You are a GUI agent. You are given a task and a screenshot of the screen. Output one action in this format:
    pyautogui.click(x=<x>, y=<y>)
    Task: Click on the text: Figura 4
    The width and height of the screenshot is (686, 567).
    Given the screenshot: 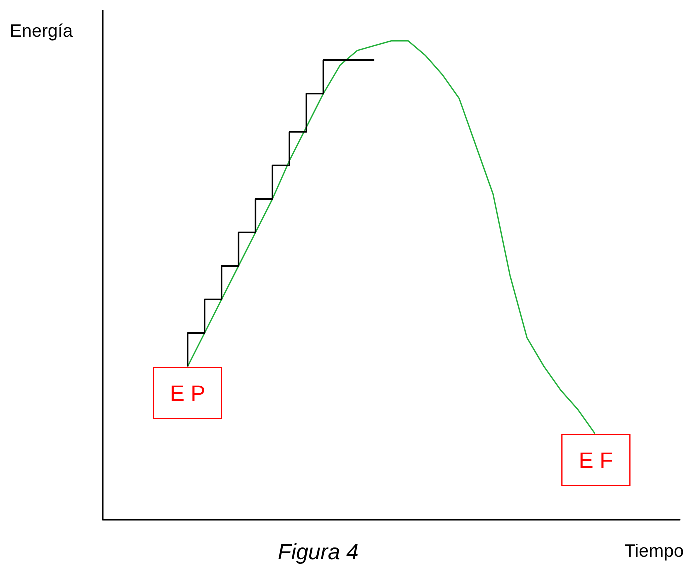 What is the action you would take?
    pyautogui.click(x=318, y=552)
    